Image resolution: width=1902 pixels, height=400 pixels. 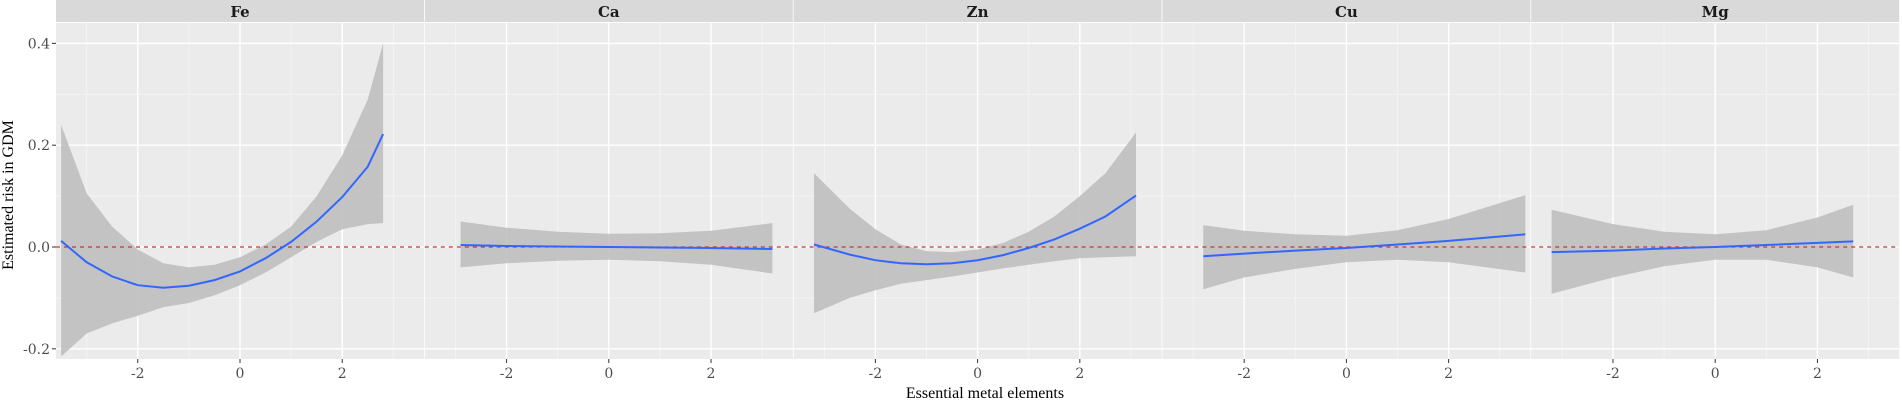 I want to click on facet-strip-label: Zn, so click(x=978, y=12).